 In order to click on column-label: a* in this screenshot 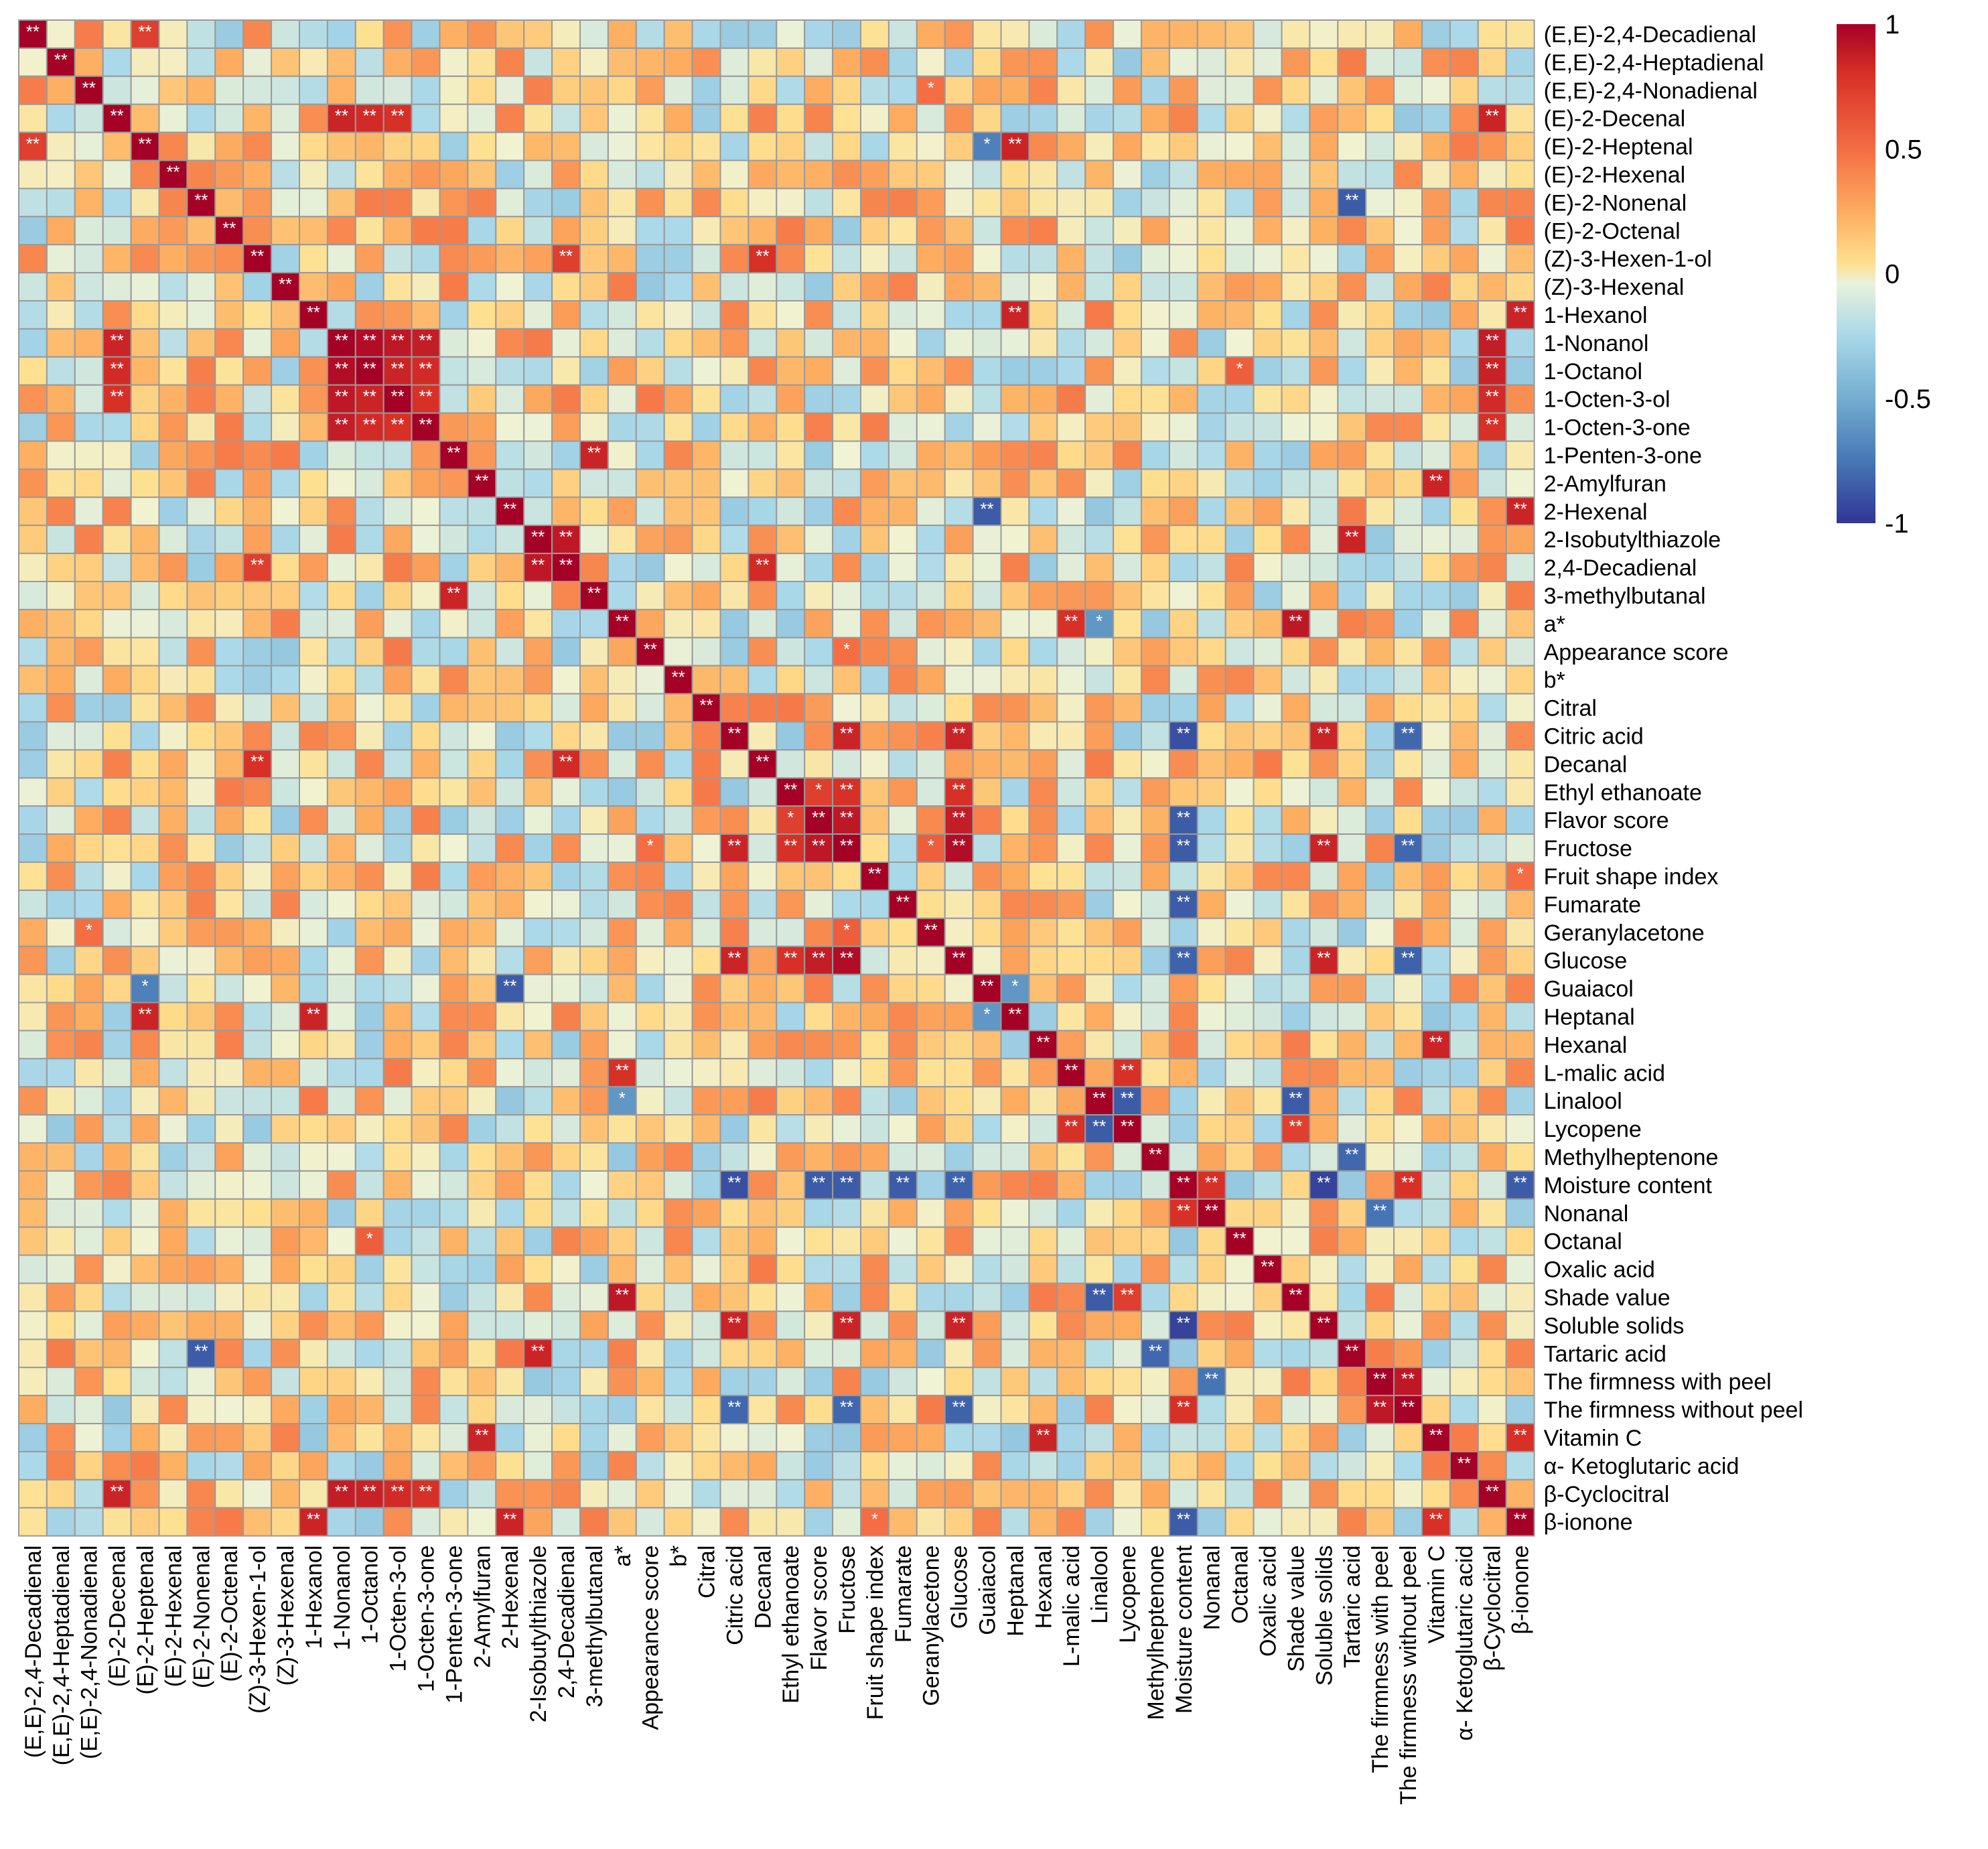, I will do `click(623, 1556)`.